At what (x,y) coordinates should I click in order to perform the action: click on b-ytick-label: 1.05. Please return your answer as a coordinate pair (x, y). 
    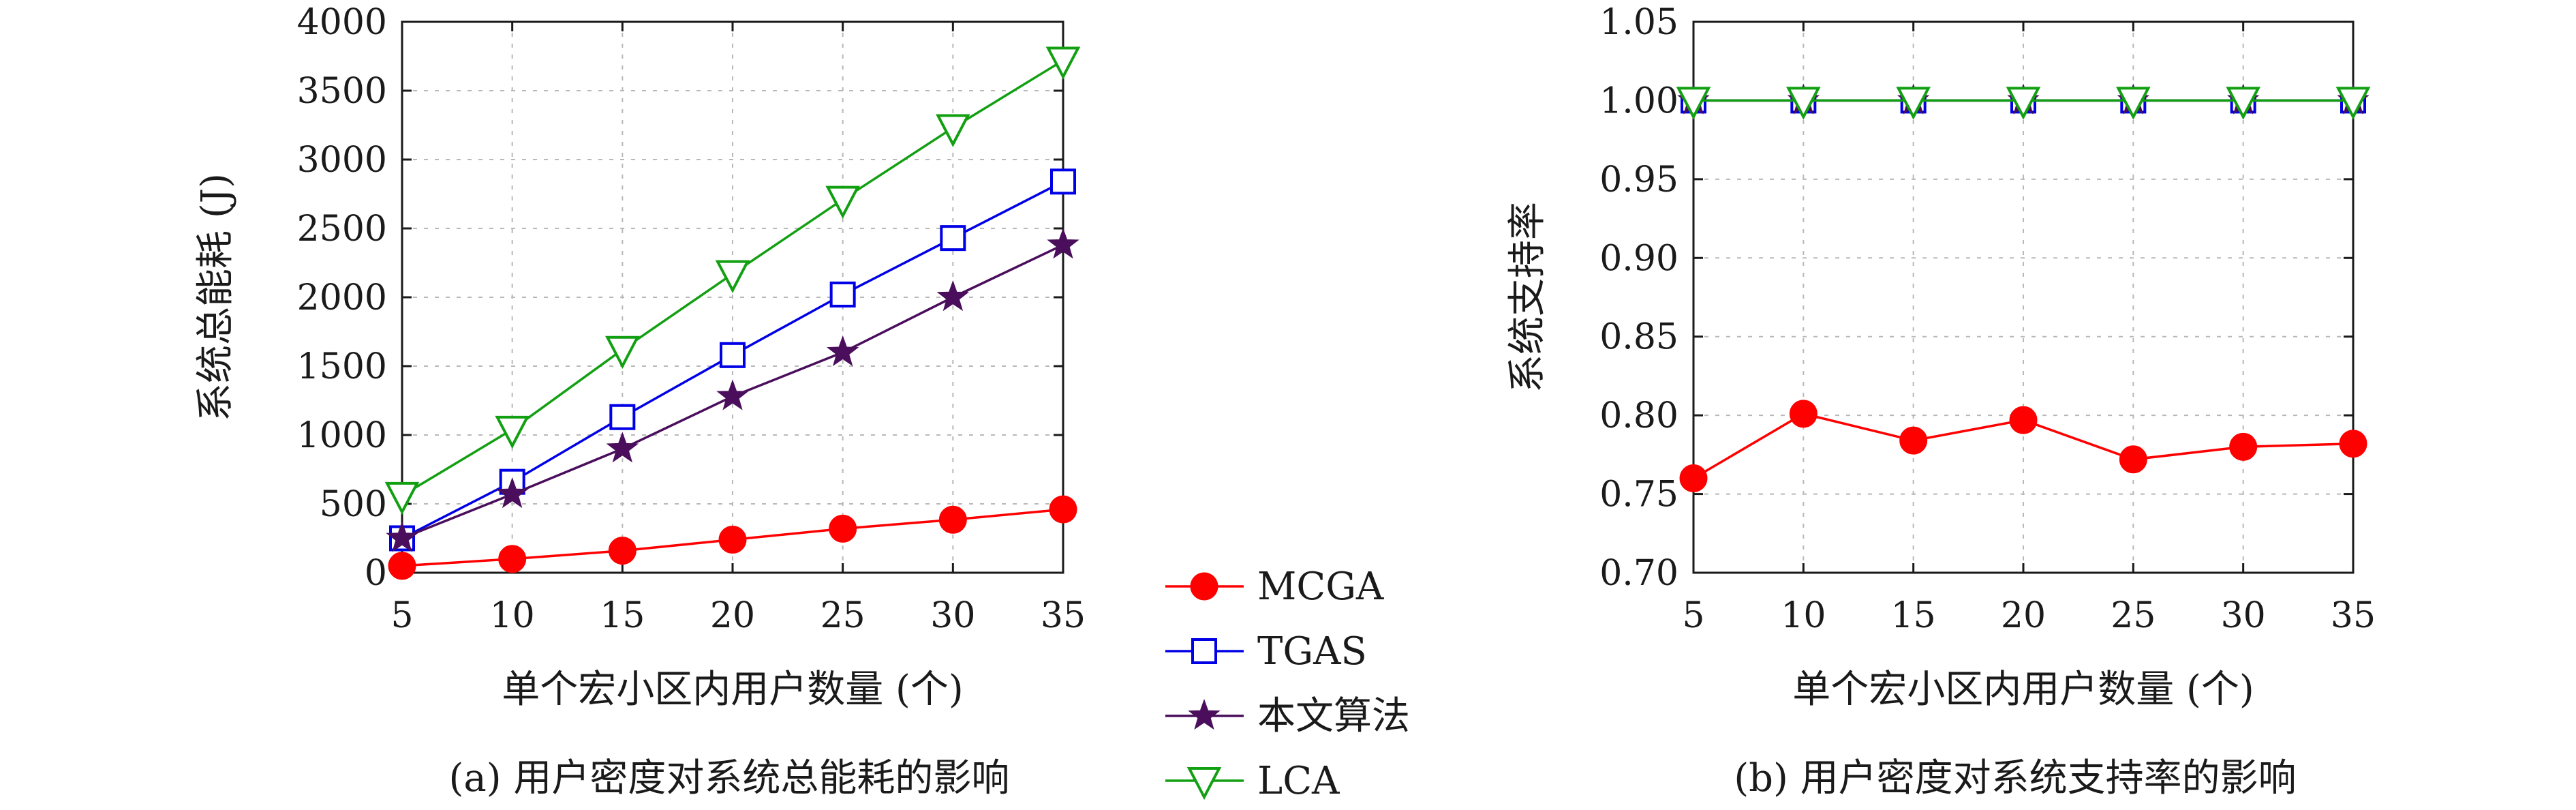
    Looking at the image, I should click on (1638, 22).